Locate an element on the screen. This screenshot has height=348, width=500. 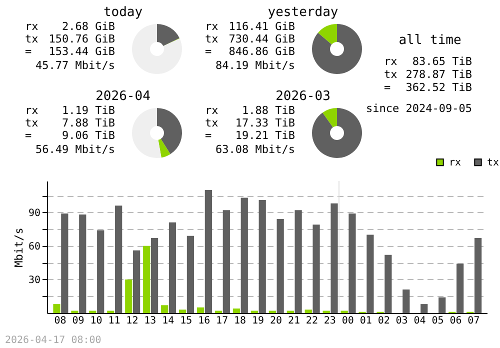
text: 846.86 GiB is located at coordinates (262, 51).